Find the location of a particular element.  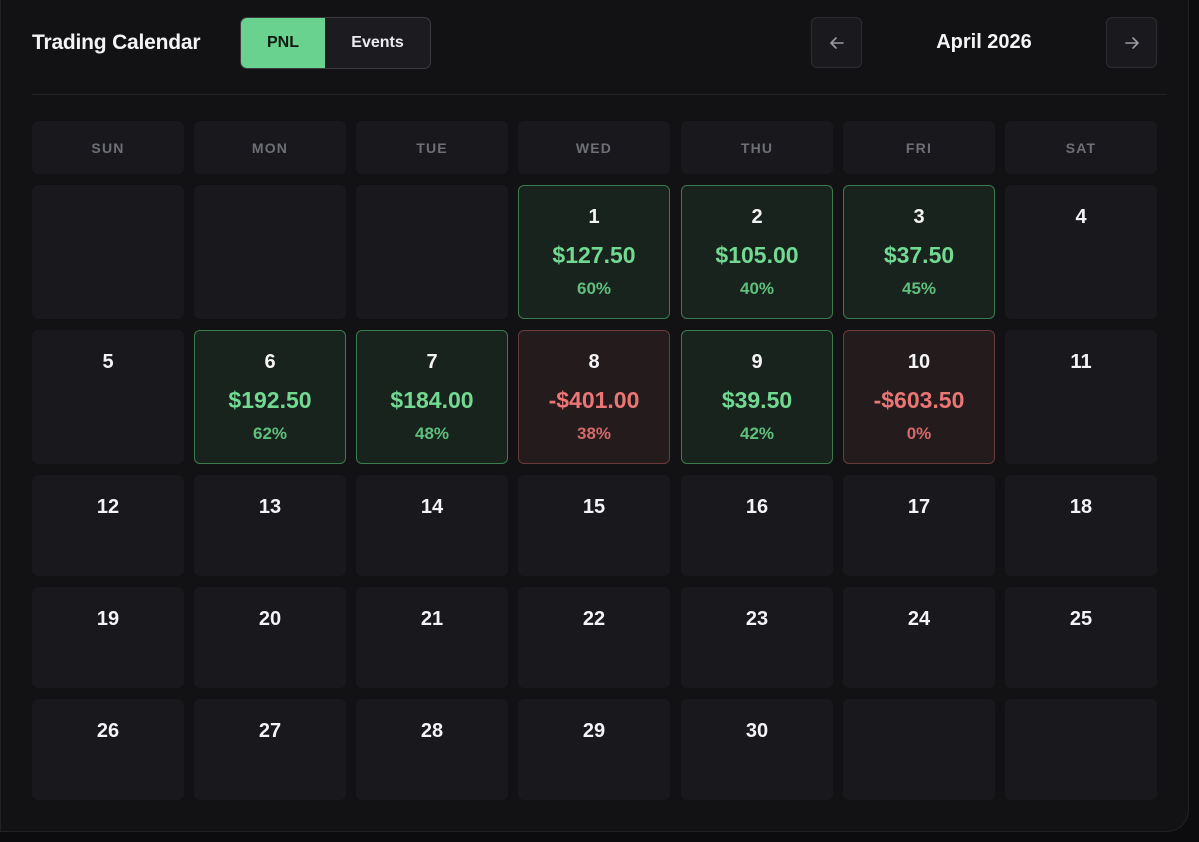

weekday-header-thu: THU is located at coordinates (757, 147).